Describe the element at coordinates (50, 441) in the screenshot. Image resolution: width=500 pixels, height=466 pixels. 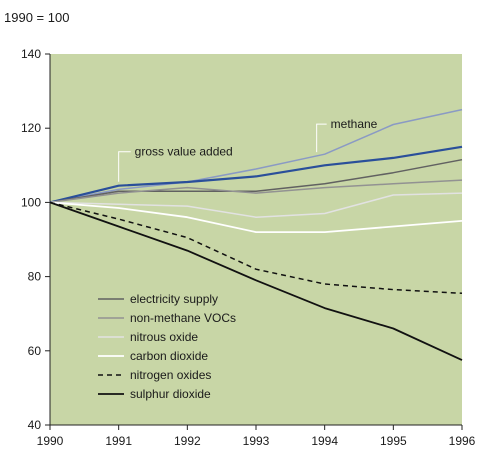
I see `x-tick-label: 1990` at that location.